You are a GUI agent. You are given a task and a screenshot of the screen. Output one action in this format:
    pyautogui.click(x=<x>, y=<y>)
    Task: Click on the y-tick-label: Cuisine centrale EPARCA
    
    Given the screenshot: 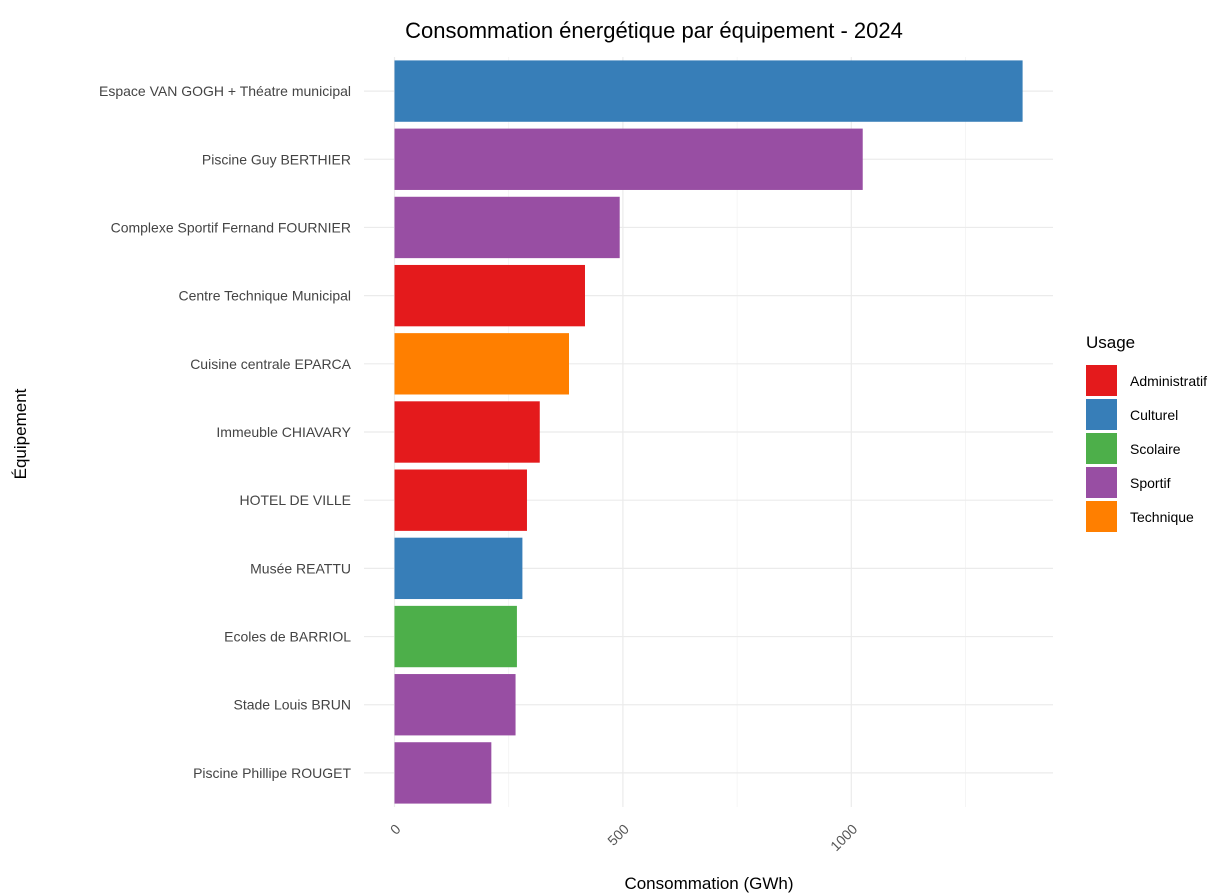 What is the action you would take?
    pyautogui.click(x=270, y=364)
    